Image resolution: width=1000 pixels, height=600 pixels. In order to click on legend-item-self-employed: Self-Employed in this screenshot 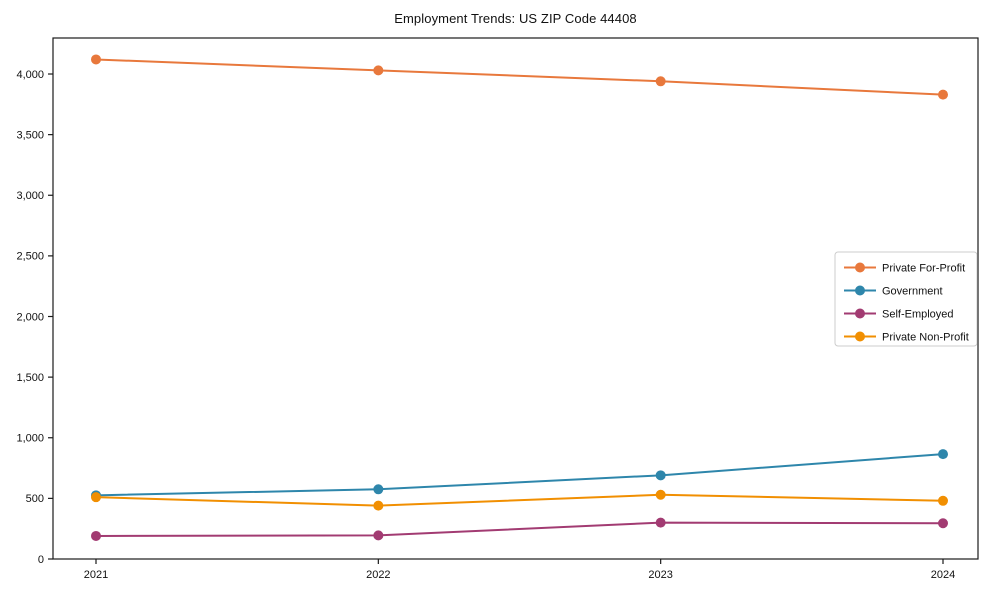, I will do `click(899, 314)`.